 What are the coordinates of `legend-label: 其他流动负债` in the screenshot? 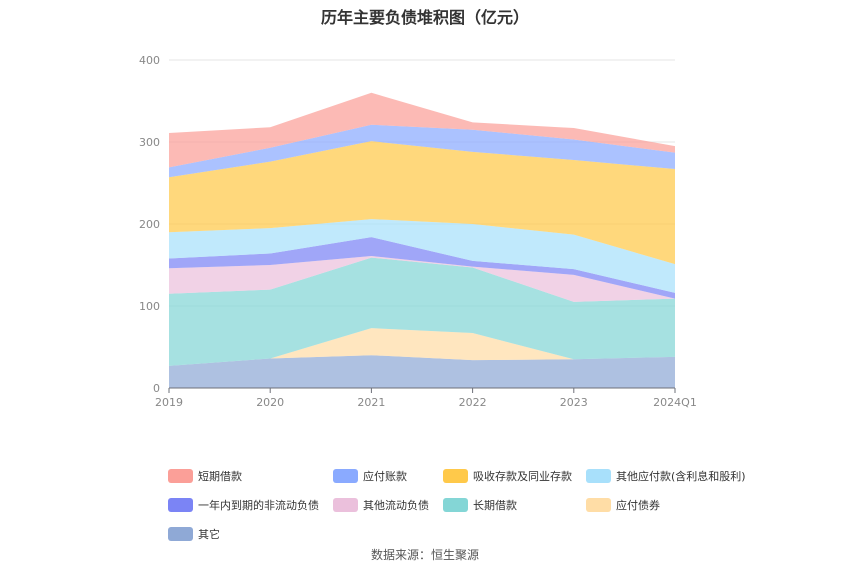 It's located at (396, 505).